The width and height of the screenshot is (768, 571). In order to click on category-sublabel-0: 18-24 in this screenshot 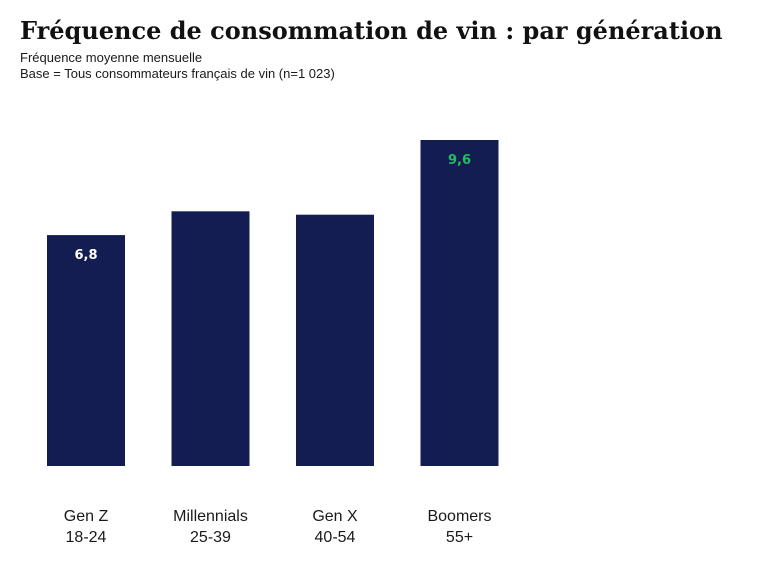, I will do `click(86, 537)`.